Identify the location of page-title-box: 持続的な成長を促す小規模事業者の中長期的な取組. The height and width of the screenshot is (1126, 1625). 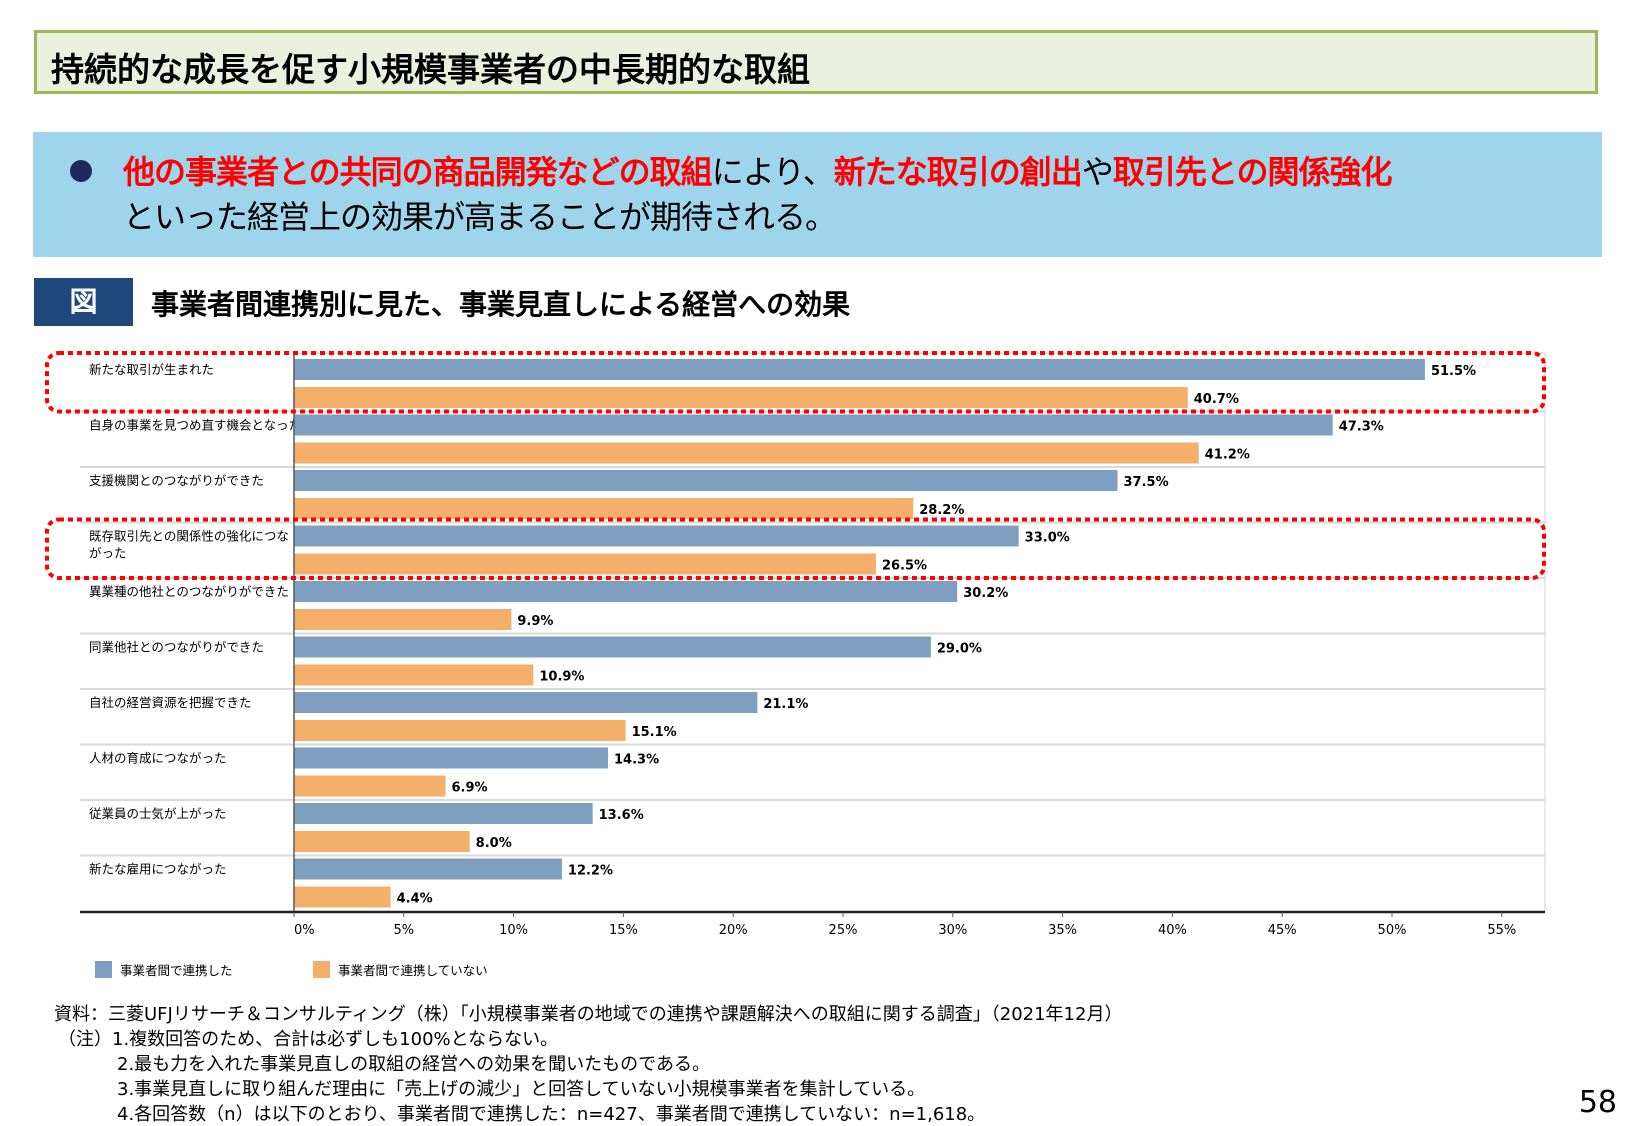
(816, 62).